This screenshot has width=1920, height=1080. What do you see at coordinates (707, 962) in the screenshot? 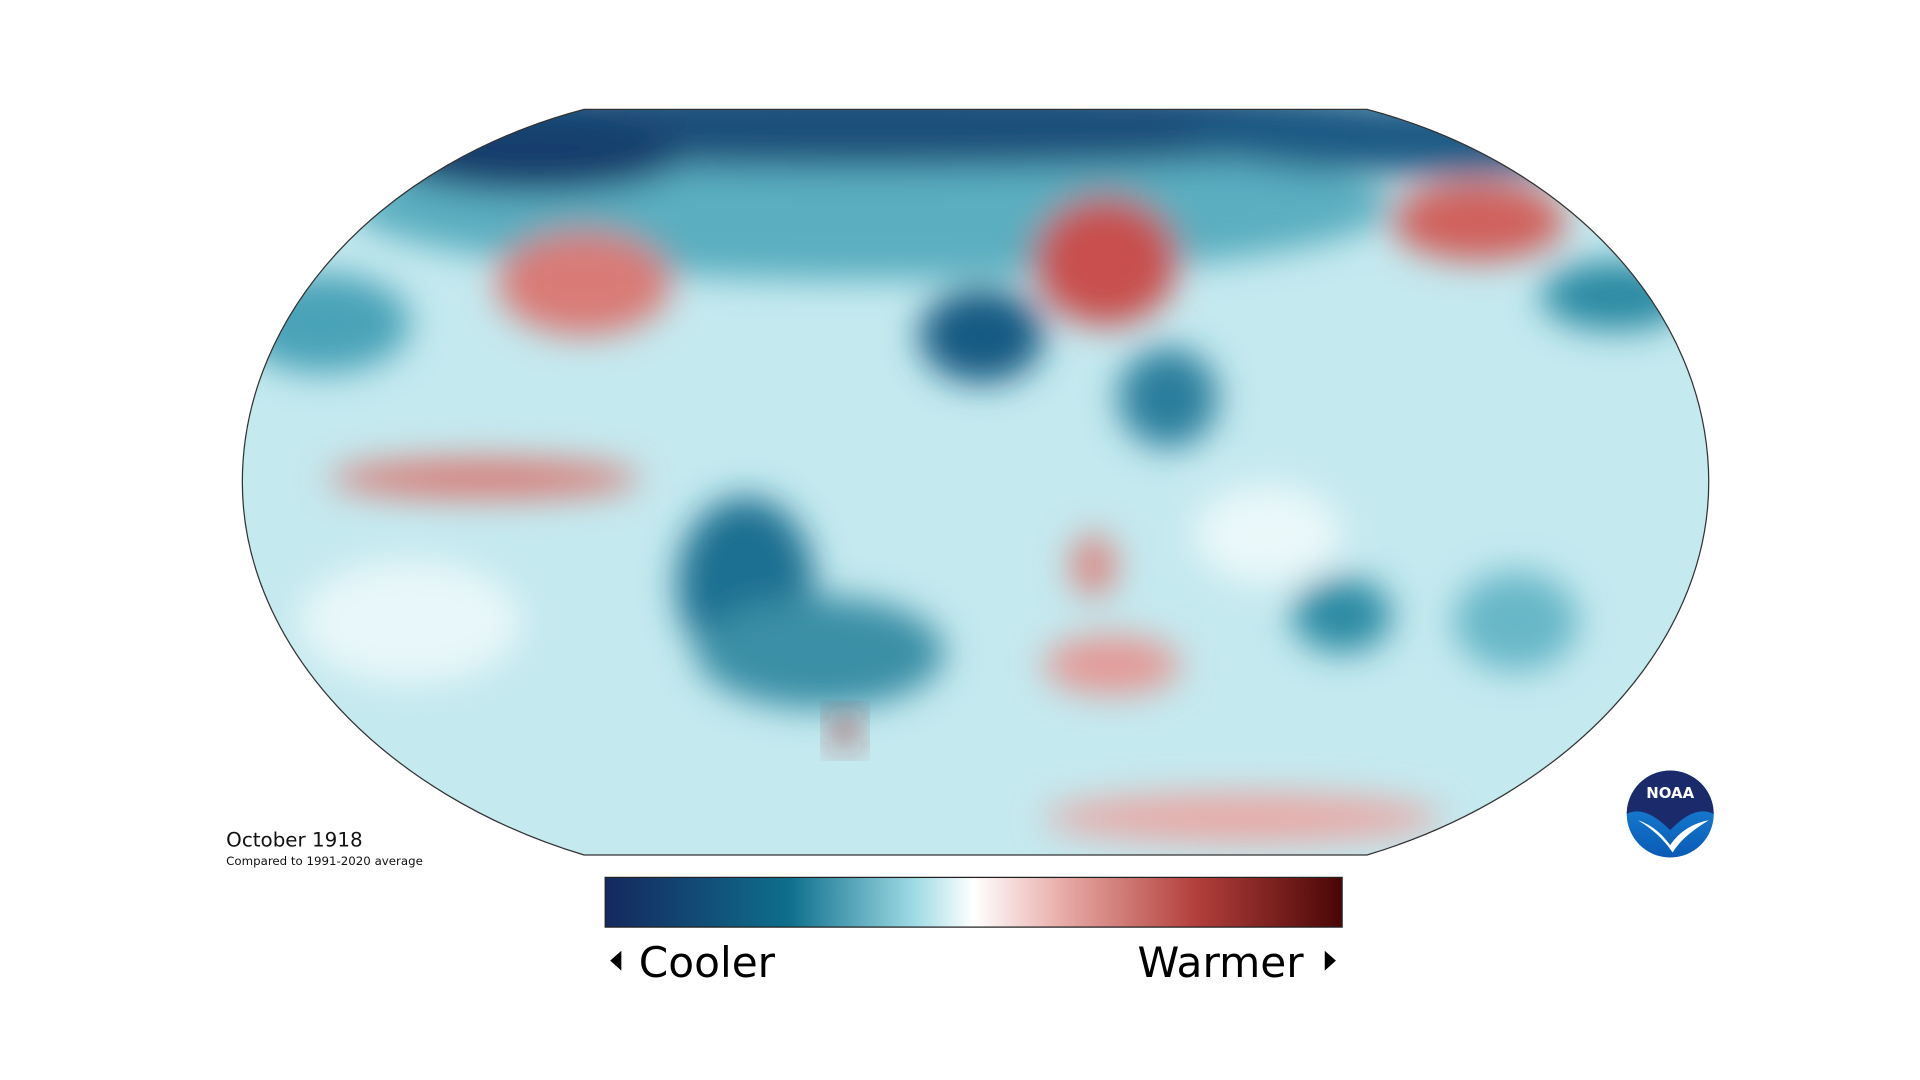
I see `legend-low-label: Cooler` at bounding box center [707, 962].